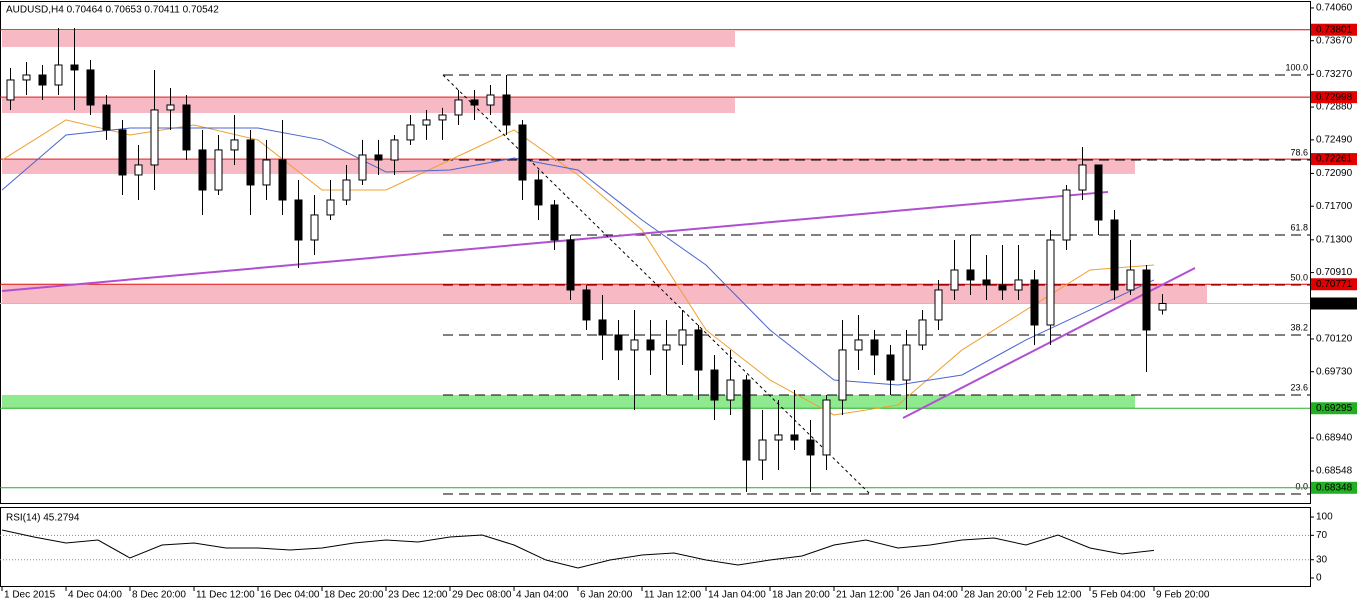  What do you see at coordinates (1299, 387) in the screenshot?
I see `fib-label: 23.6` at bounding box center [1299, 387].